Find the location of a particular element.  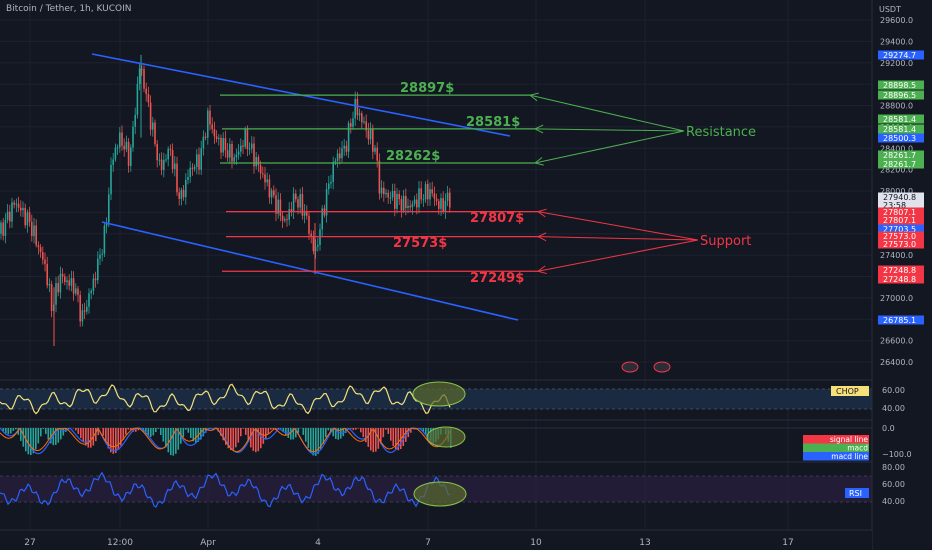

price-label-text: 27703.5 is located at coordinates (899, 229).